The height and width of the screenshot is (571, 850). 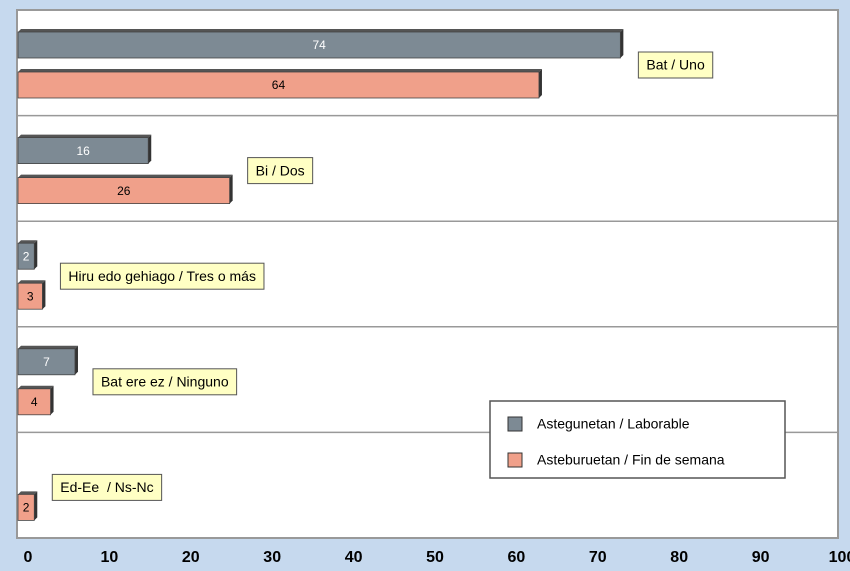 What do you see at coordinates (679, 557) in the screenshot?
I see `x-tick-label: 80` at bounding box center [679, 557].